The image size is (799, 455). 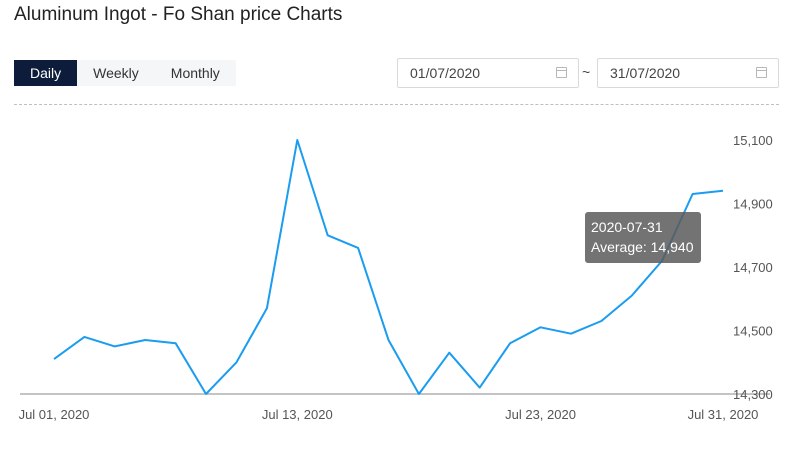 What do you see at coordinates (753, 140) in the screenshot?
I see `y-tick-label: 15,100` at bounding box center [753, 140].